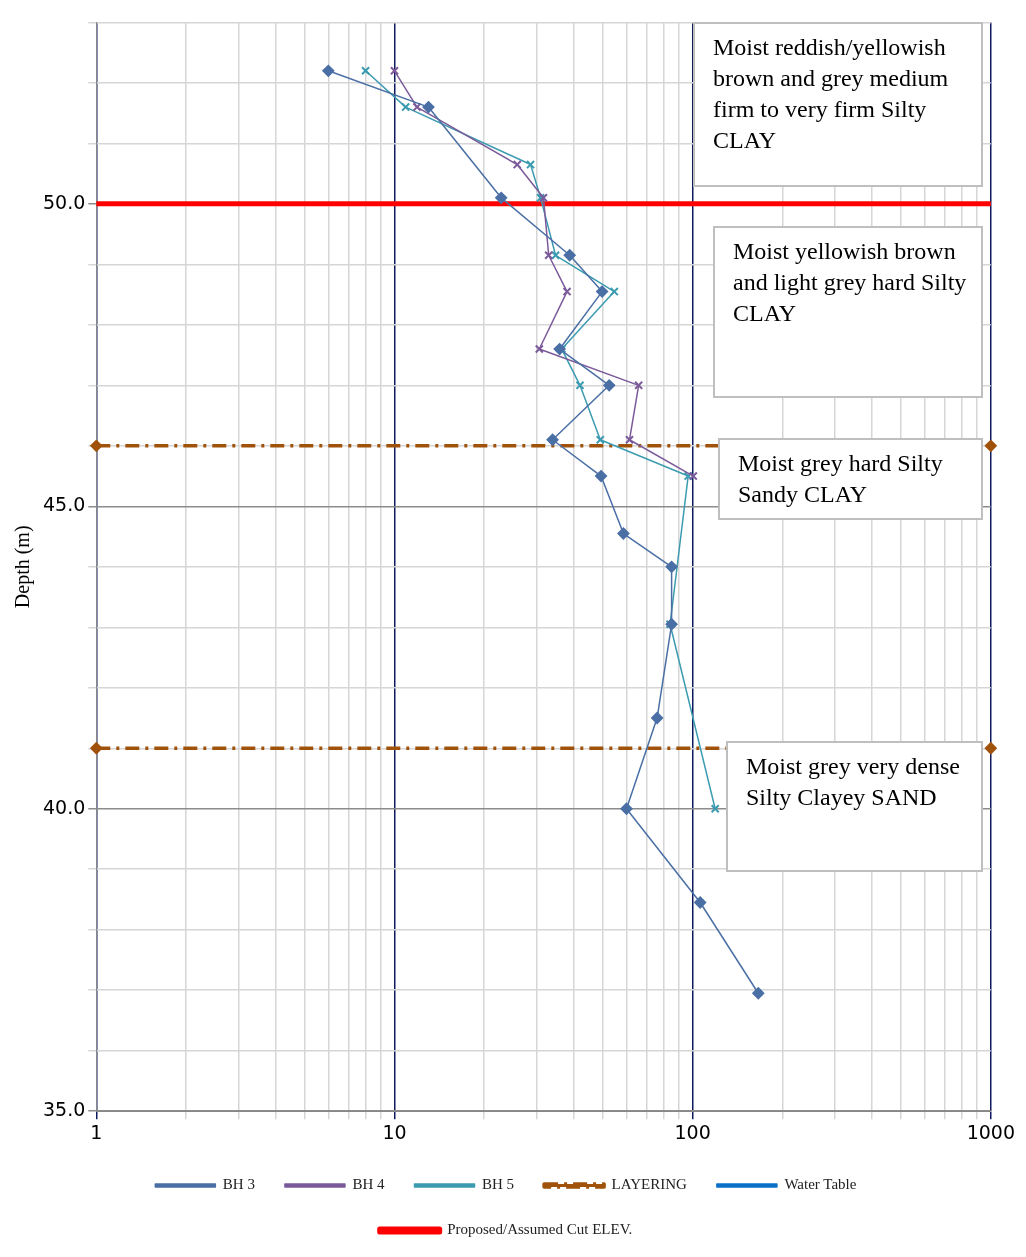  I want to click on legend-label: LAYERING, so click(649, 1184).